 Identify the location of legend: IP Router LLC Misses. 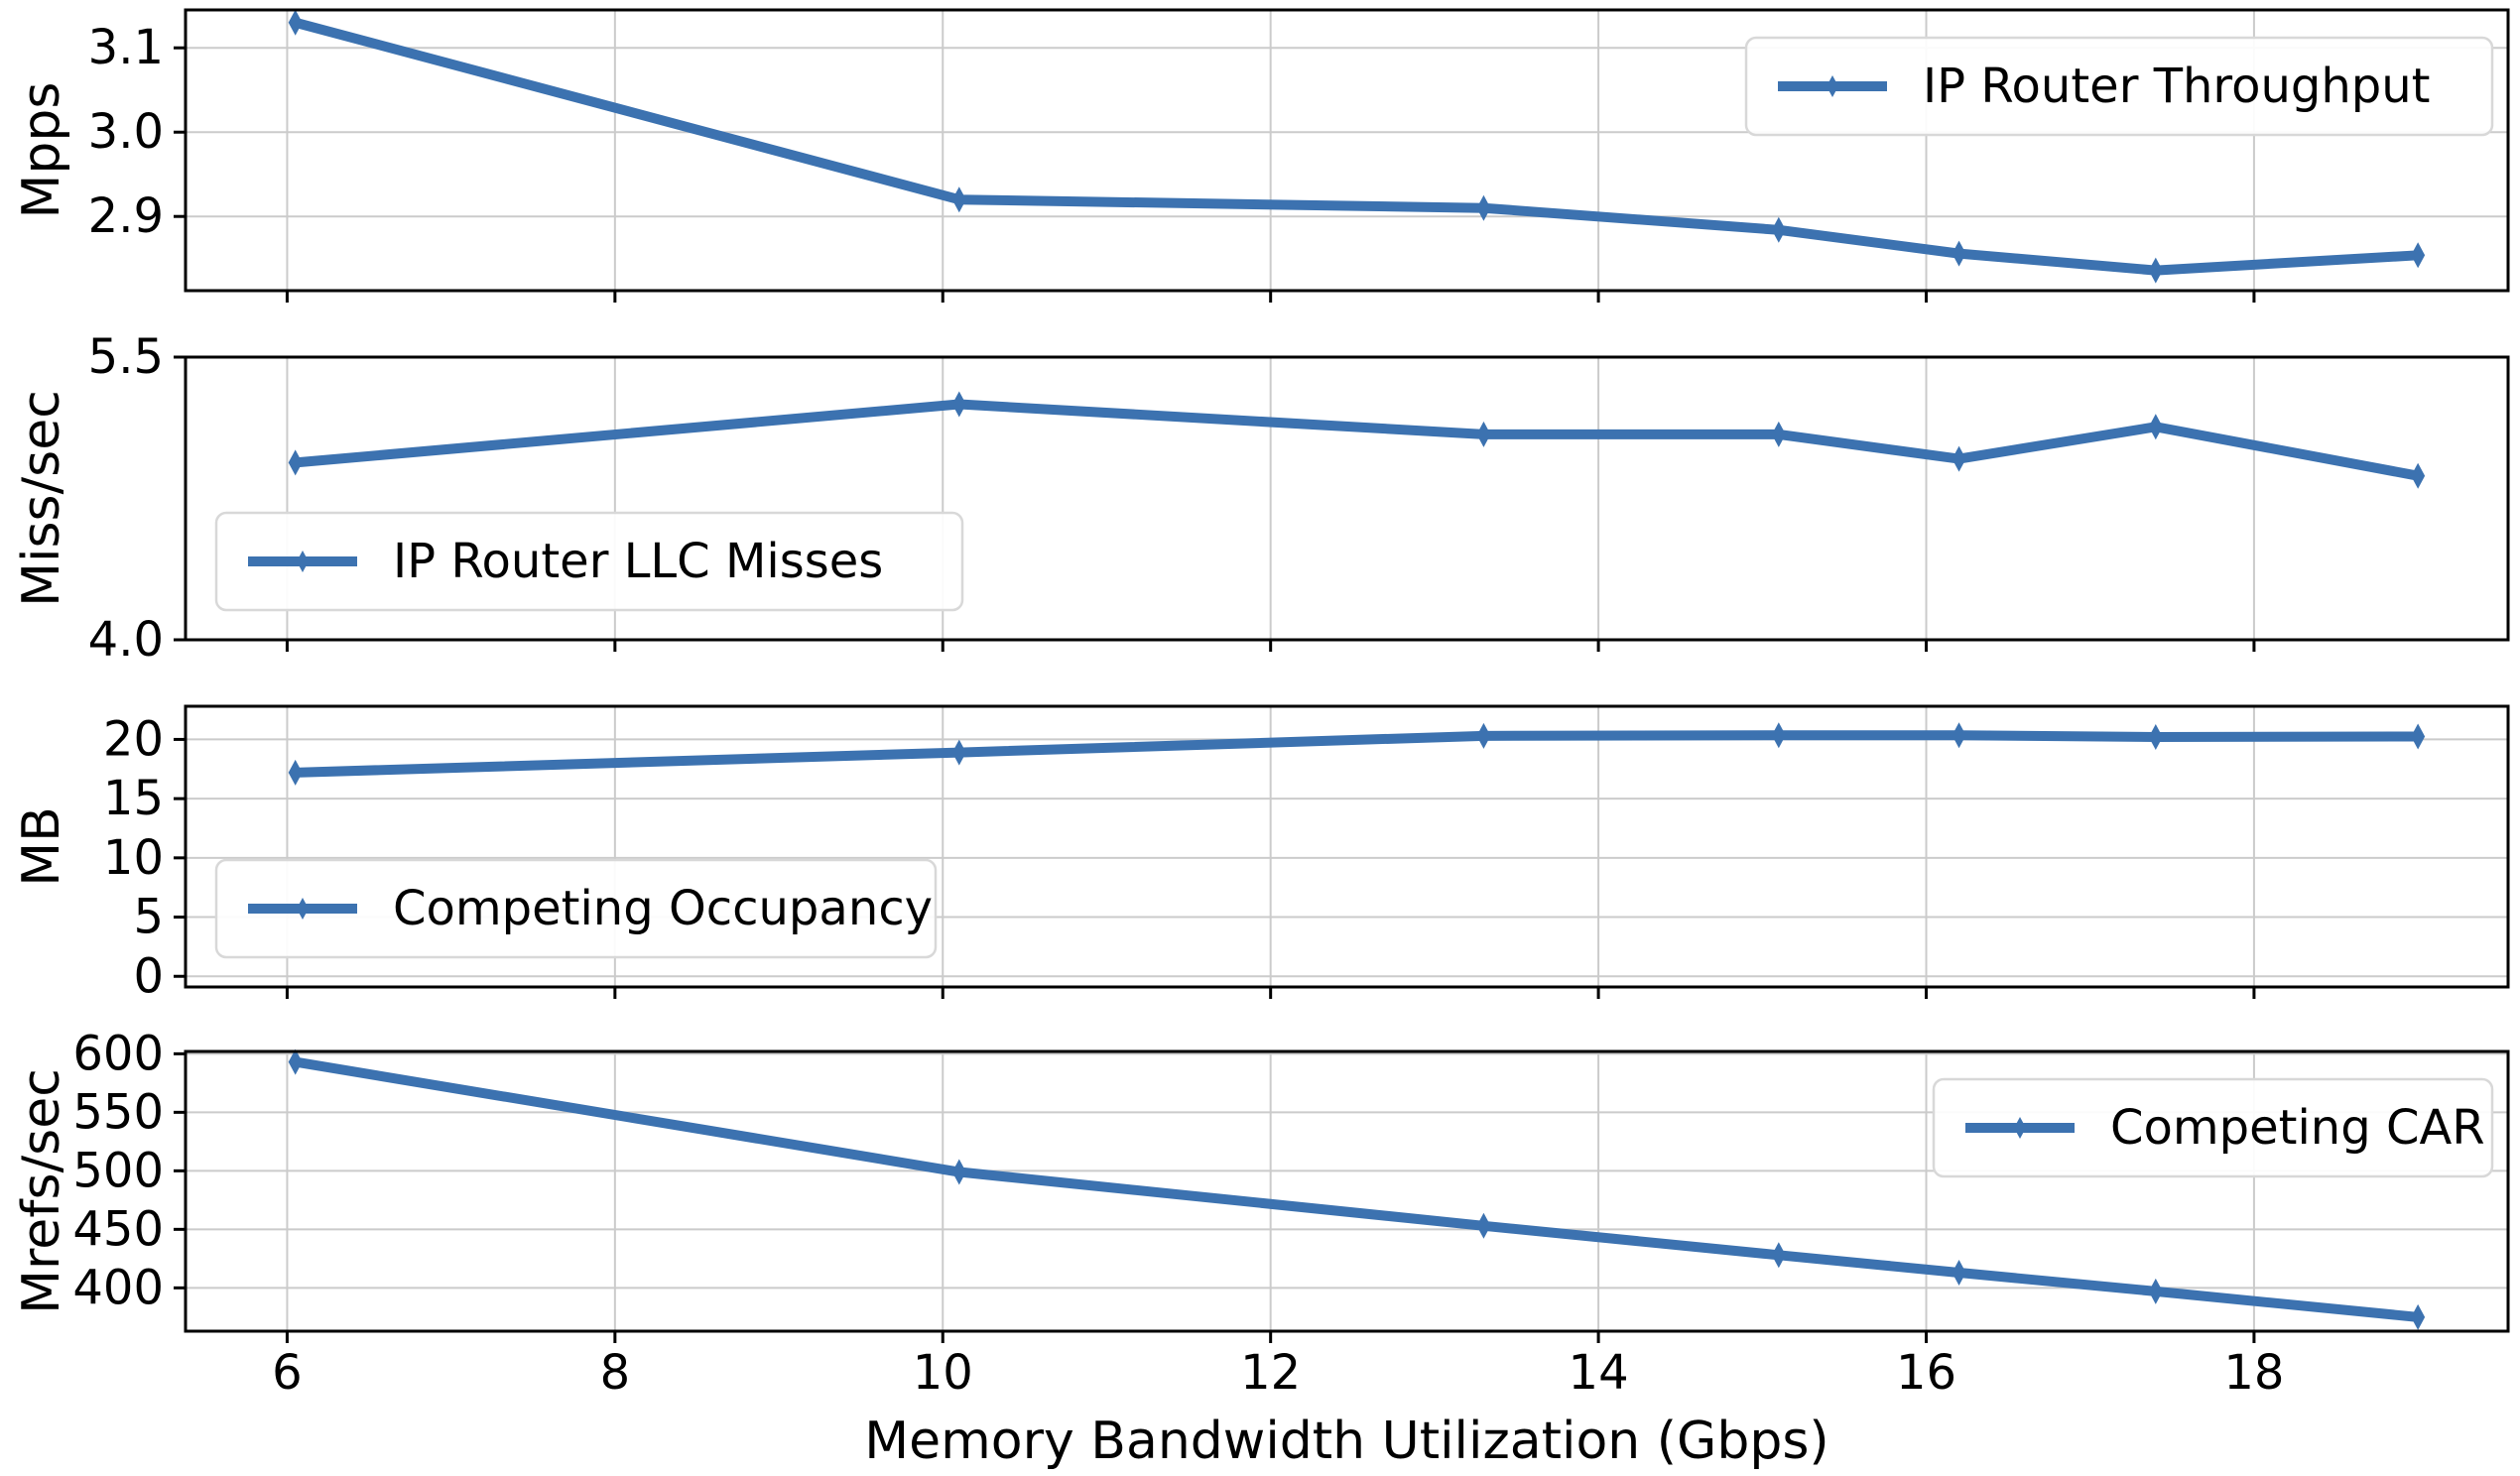
(589, 561).